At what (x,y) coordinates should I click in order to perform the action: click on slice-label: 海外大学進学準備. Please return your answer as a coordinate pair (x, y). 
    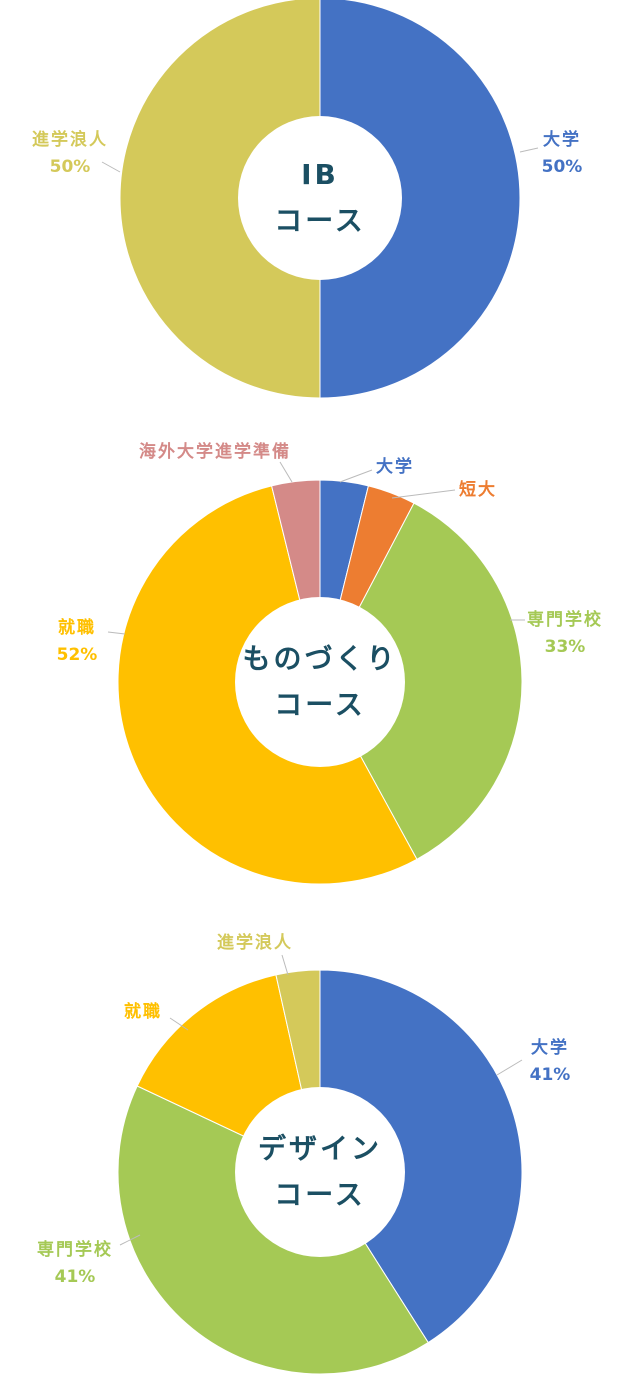
    Looking at the image, I should click on (215, 451).